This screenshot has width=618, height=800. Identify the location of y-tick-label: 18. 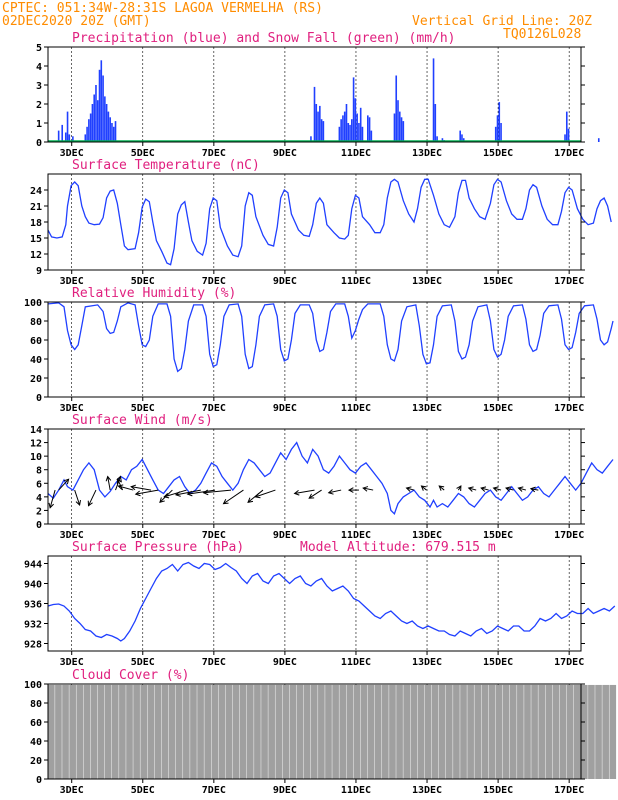
(36, 223).